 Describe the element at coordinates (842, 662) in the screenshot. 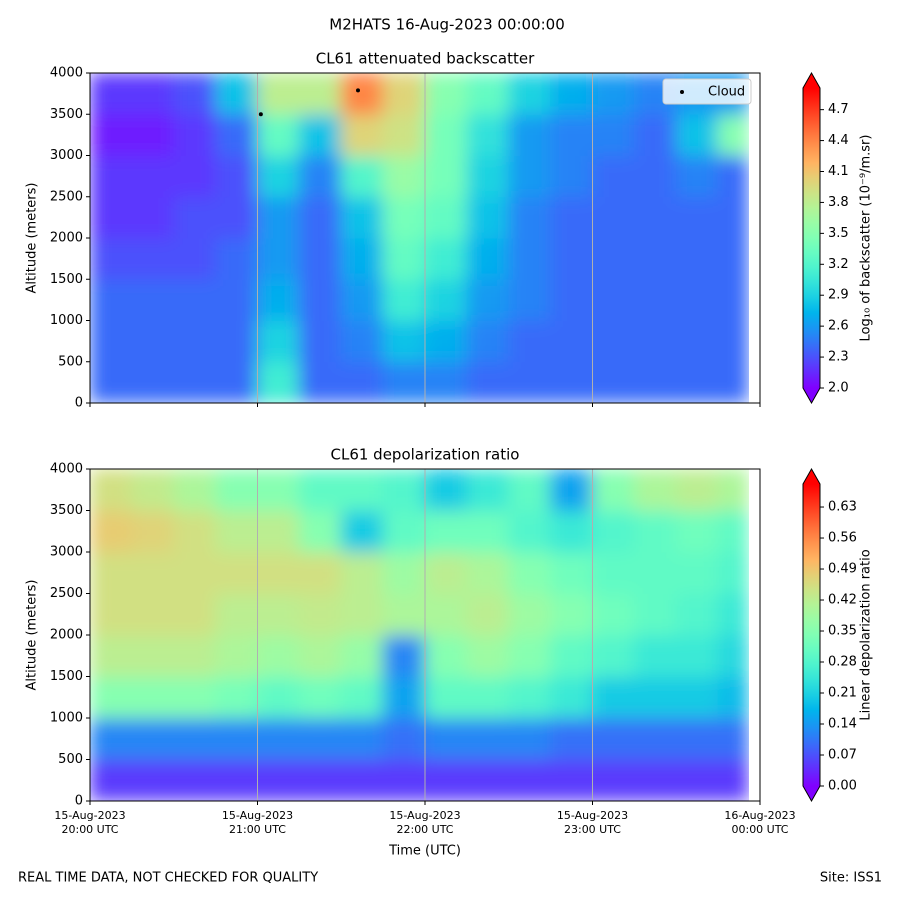

I see `colorbar-tick-label: 0.28` at that location.